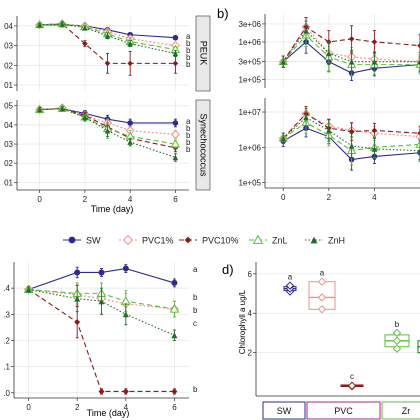 The height and width of the screenshot is (420, 420). What do you see at coordinates (101, 330) in the screenshot?
I see `panel-c-grid` at bounding box center [101, 330].